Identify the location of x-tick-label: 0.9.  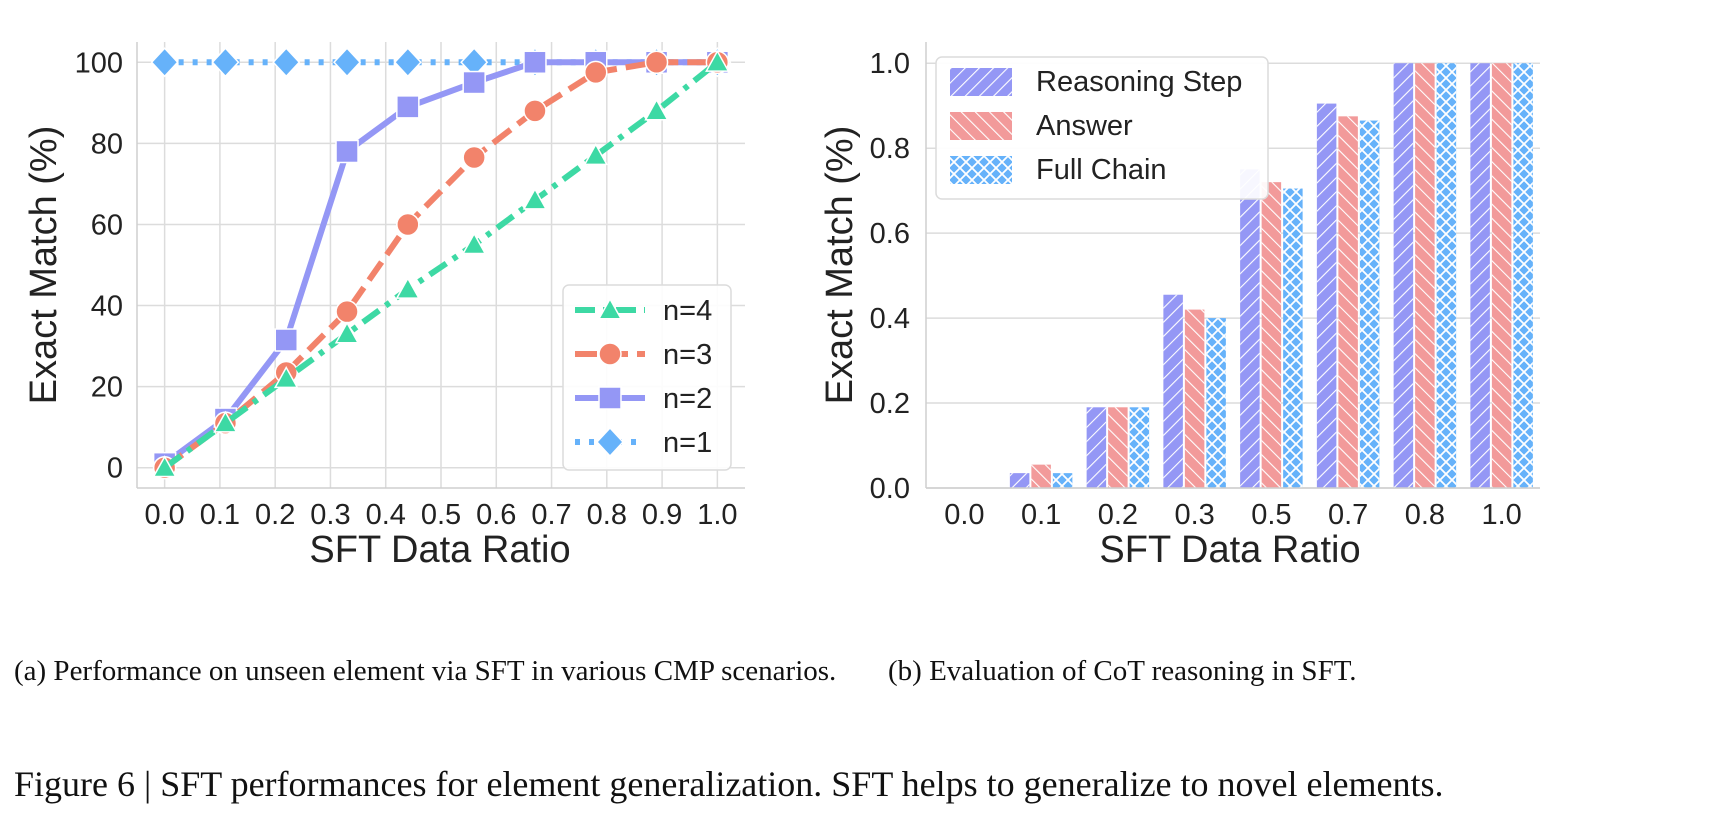
(662, 515).